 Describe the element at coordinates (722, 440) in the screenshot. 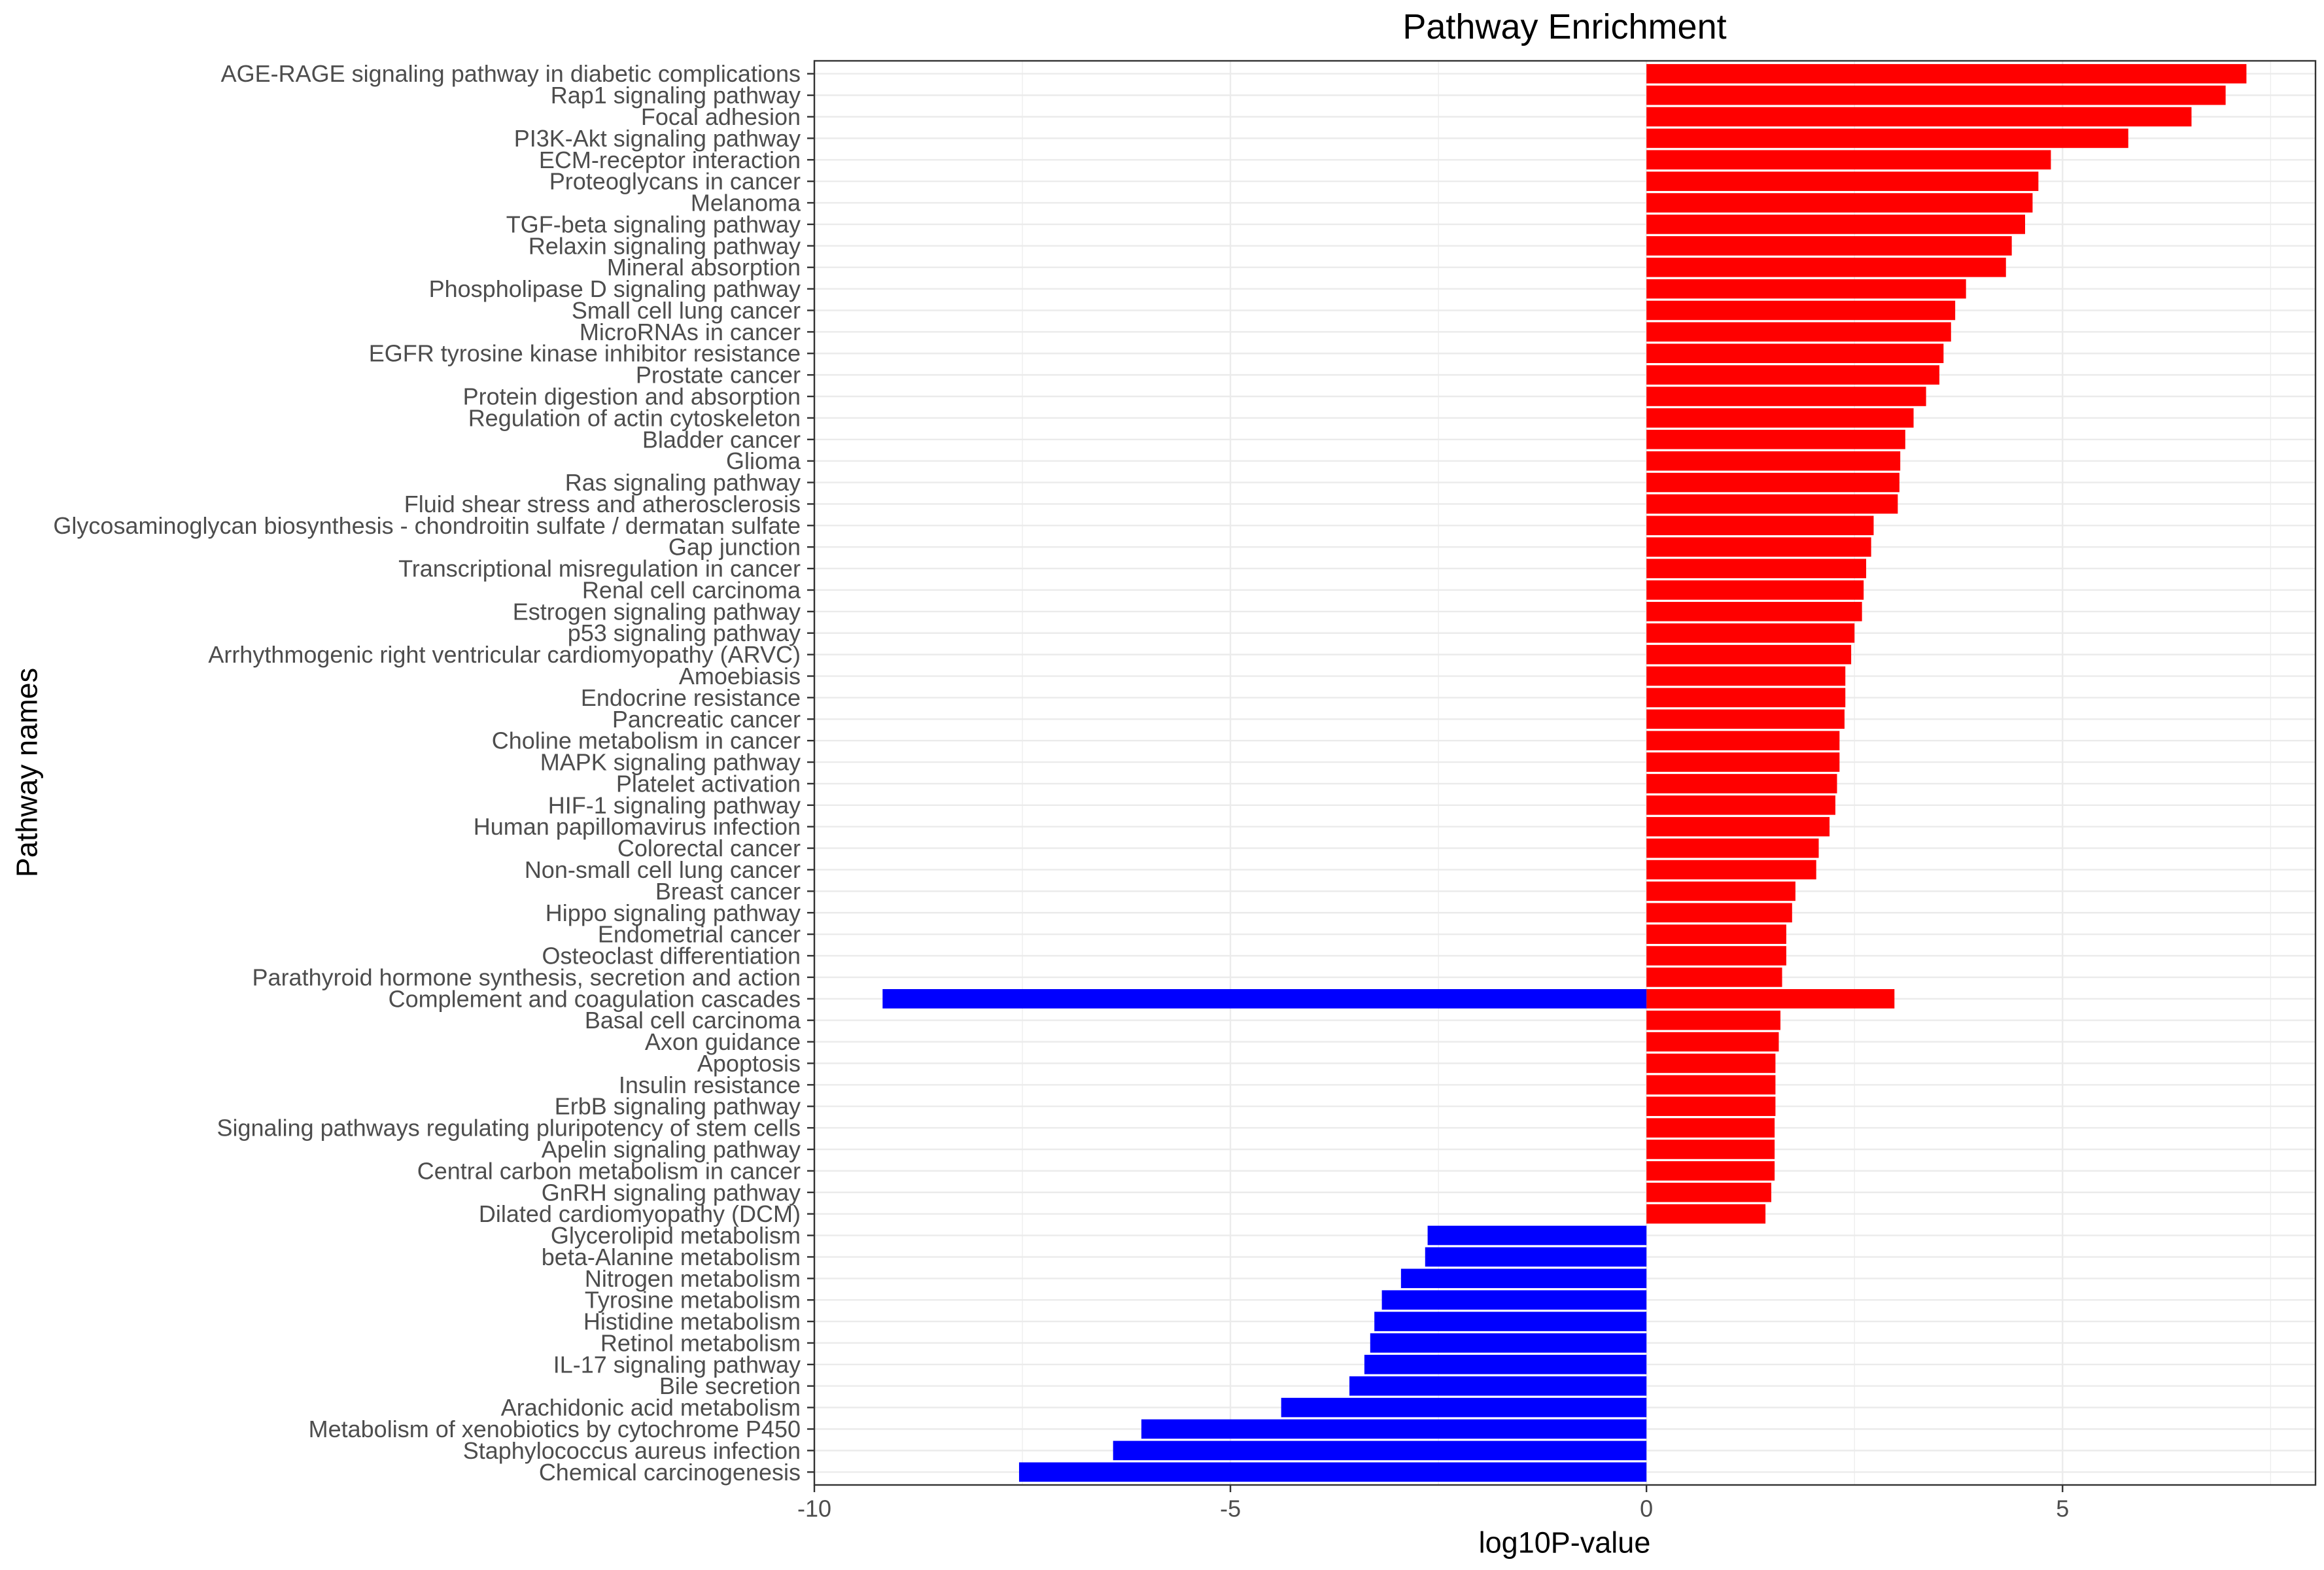

I see `y-tick-label: Bladder cancer` at that location.